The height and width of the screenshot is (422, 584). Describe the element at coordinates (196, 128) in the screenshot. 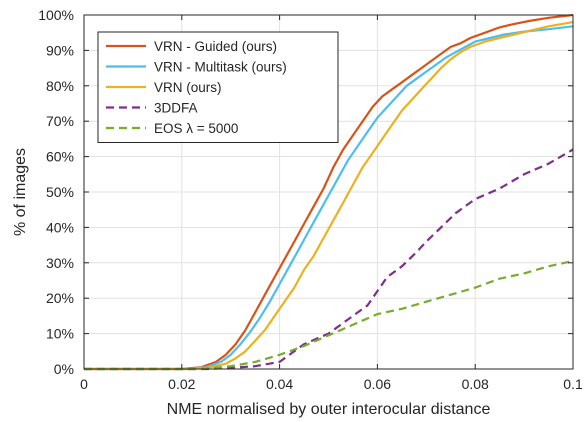

I see `legend-label-5: EOS λ = 5000` at that location.